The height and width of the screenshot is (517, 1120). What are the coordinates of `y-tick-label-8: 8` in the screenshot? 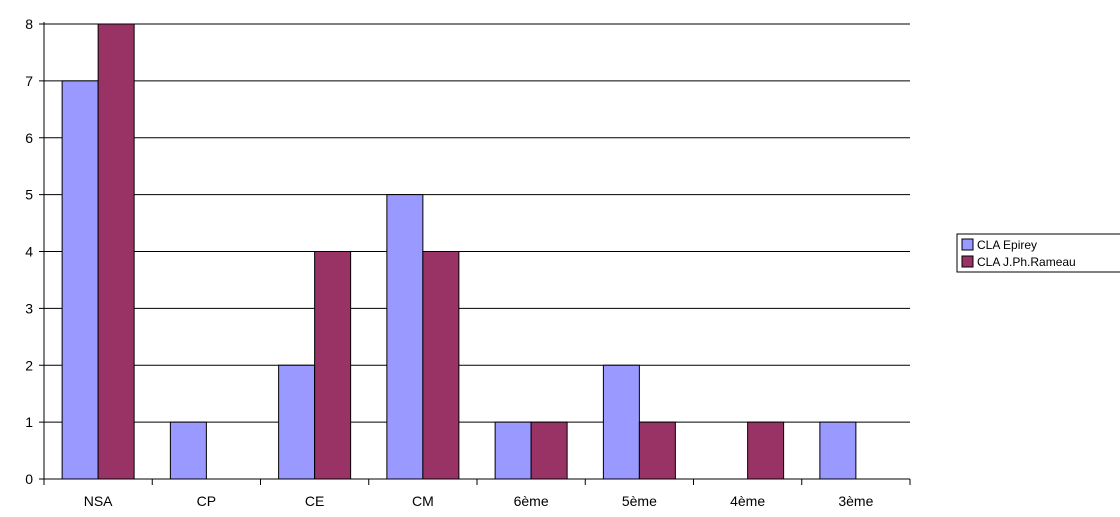 It's located at (29, 24).